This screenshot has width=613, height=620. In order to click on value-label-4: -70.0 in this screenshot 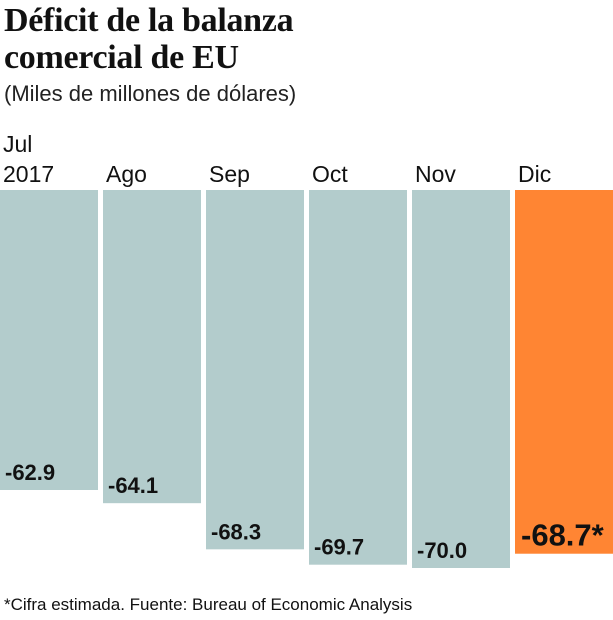, I will do `click(442, 550)`.